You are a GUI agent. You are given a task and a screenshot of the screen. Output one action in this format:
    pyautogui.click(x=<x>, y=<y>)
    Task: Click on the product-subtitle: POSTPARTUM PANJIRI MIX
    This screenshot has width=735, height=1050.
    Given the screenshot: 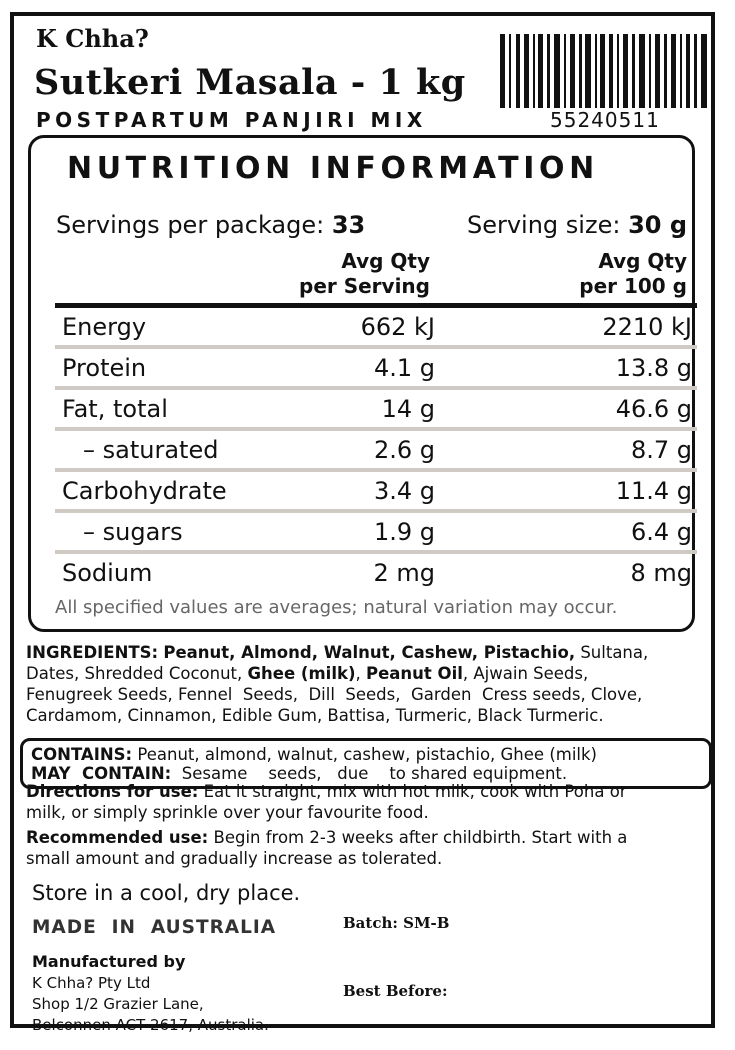 What is the action you would take?
    pyautogui.click(x=231, y=120)
    